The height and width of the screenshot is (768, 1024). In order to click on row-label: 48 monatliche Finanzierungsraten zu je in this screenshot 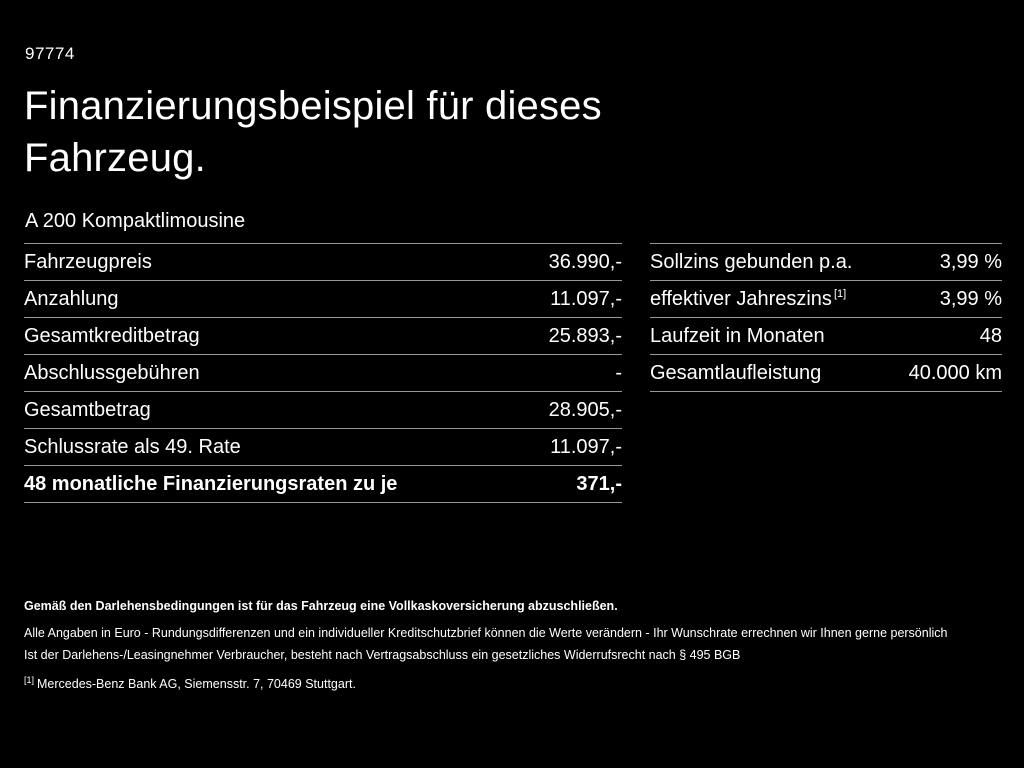, I will do `click(211, 483)`.